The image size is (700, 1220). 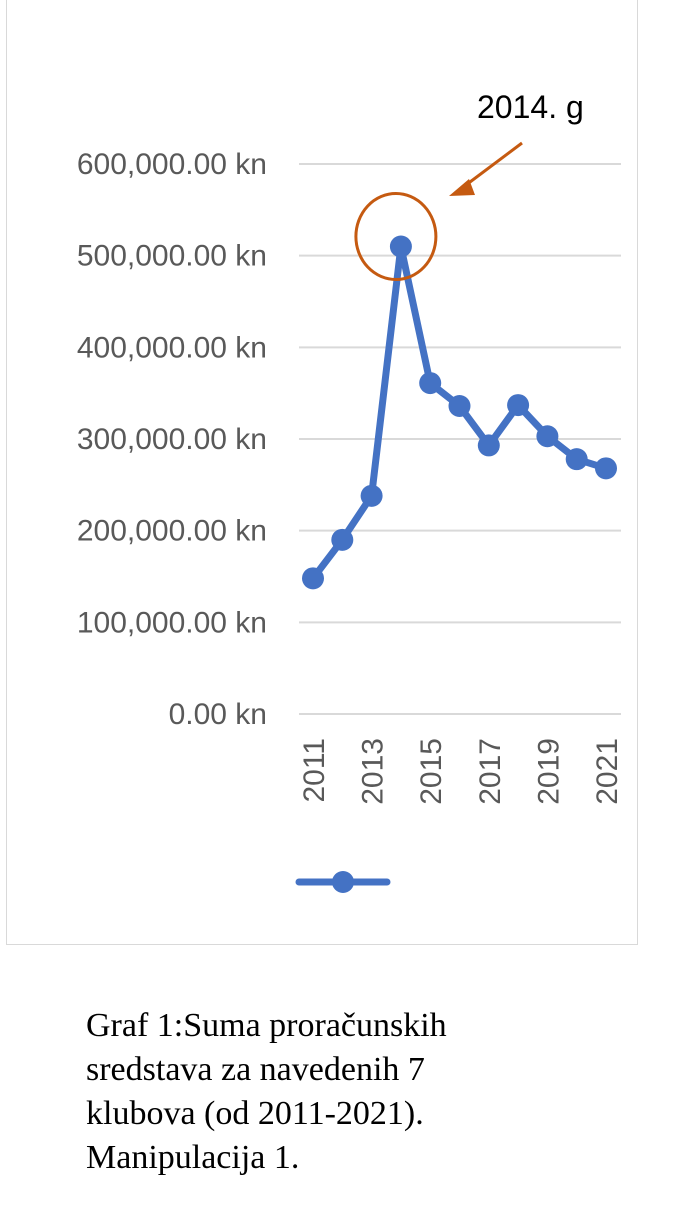 I want to click on annotation-arrow-shaft, so click(x=492, y=165).